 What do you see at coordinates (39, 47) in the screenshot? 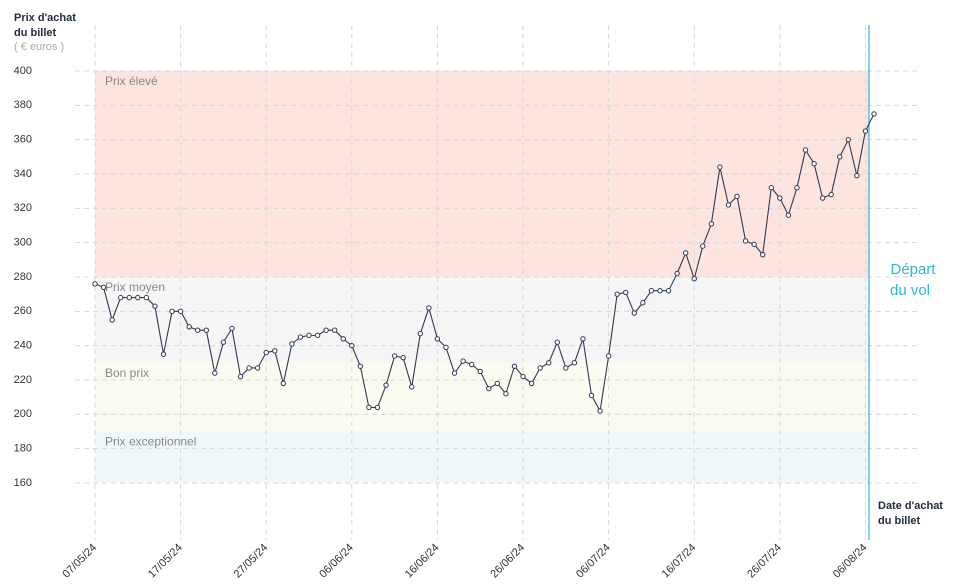
I see `y-axis-unit: ( € euros )` at bounding box center [39, 47].